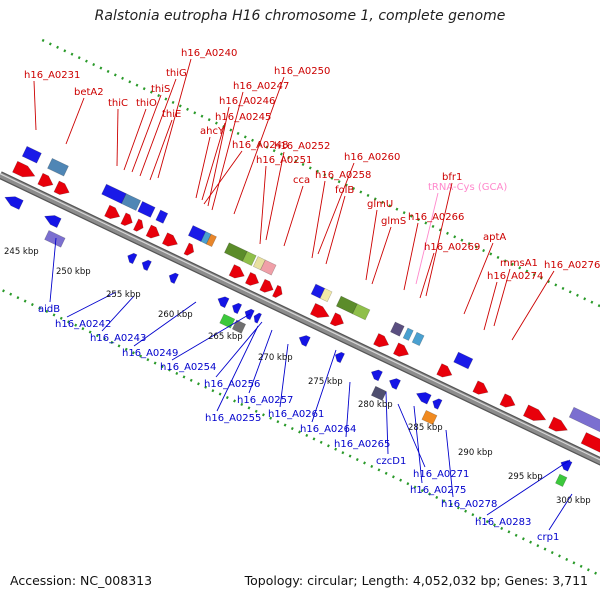  I want to click on gene-label-fwd-20: folB, so click(344, 190).